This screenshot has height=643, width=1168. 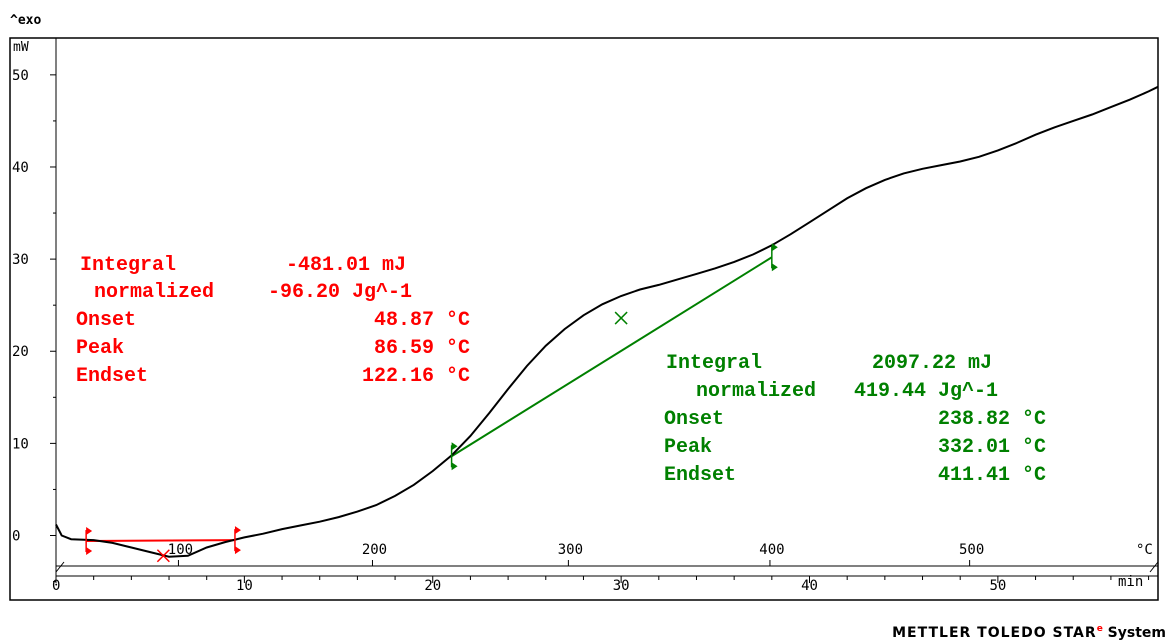 I want to click on x-tick-label: 30, so click(x=621, y=586).